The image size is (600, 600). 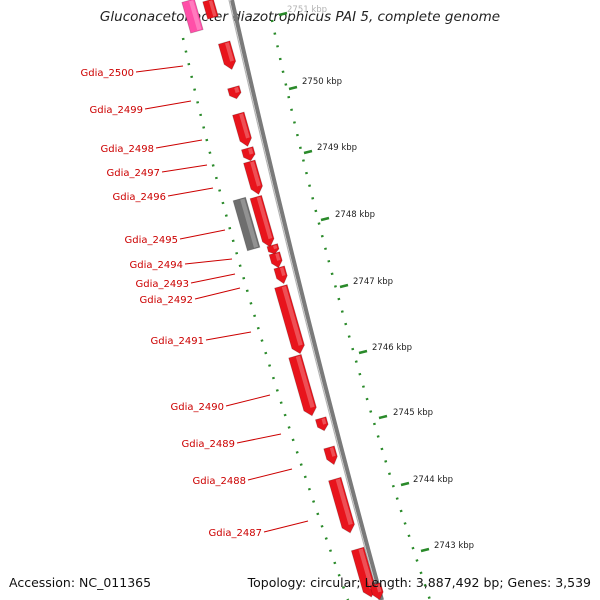 What do you see at coordinates (156, 265) in the screenshot?
I see `gene-label: Gdia_2494` at bounding box center [156, 265].